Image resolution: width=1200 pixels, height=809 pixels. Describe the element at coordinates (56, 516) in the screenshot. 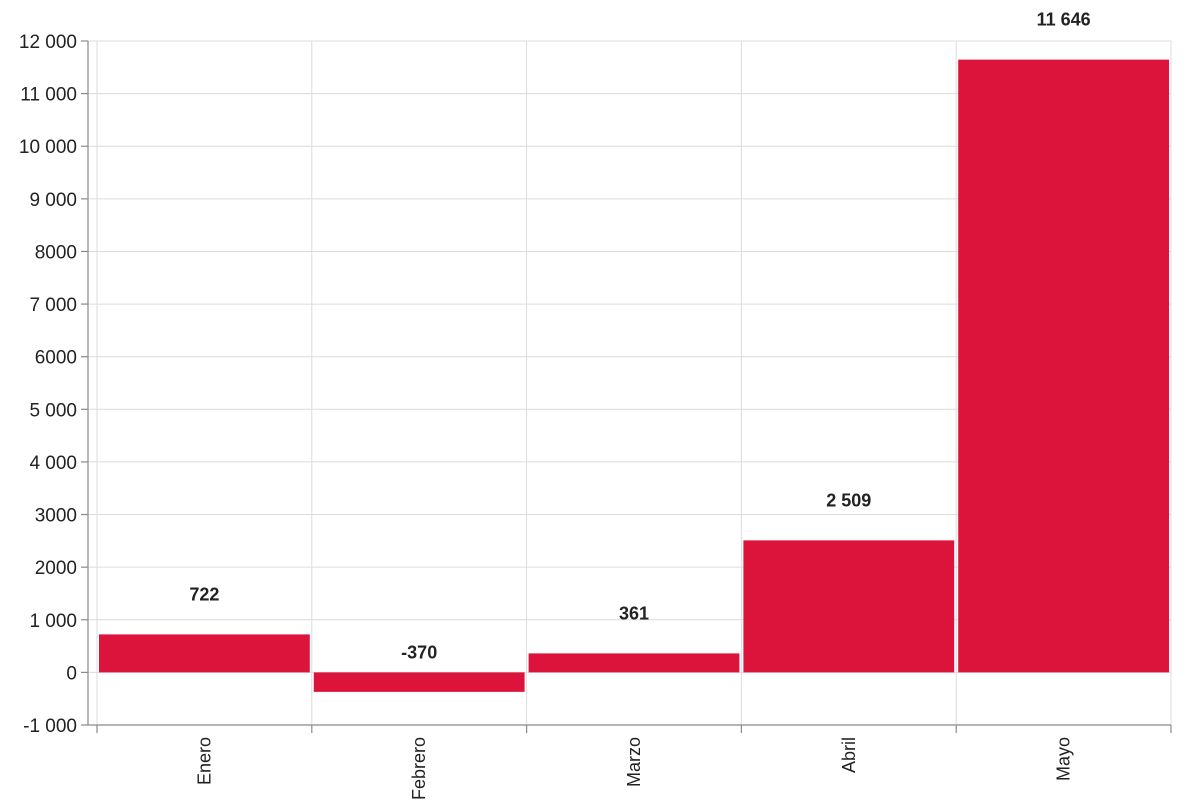

I see `y-tick-label: 3000` at that location.